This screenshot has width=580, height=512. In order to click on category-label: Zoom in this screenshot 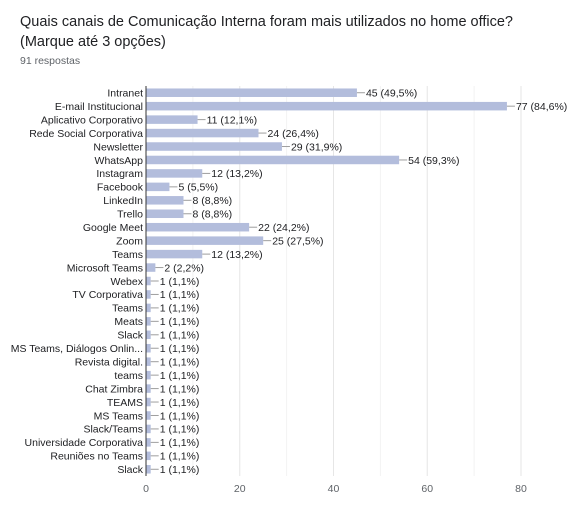, I will do `click(129, 241)`.